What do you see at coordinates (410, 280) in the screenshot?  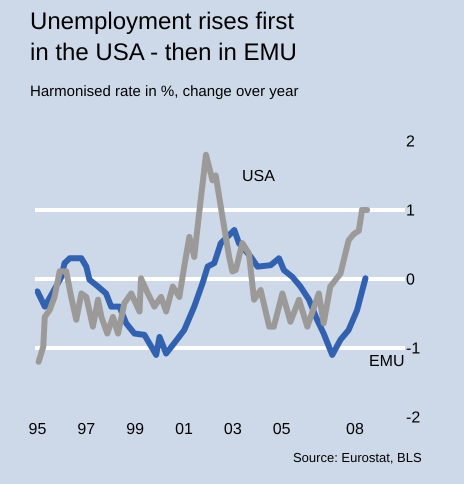 I see `y-tick-label: 0` at bounding box center [410, 280].